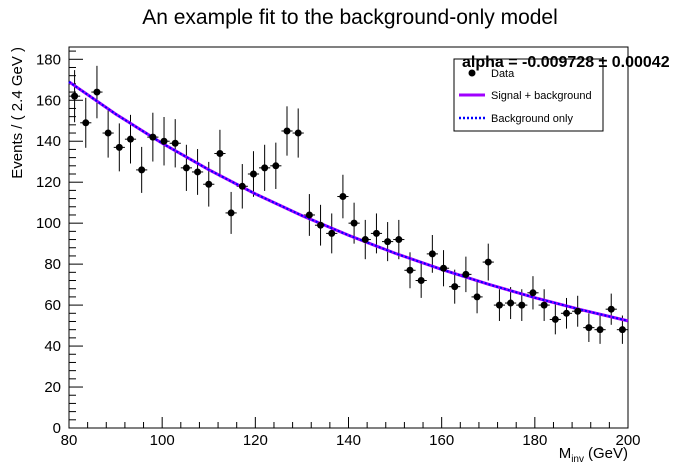  Describe the element at coordinates (48, 100) in the screenshot. I see `y-tick-label: 160` at that location.